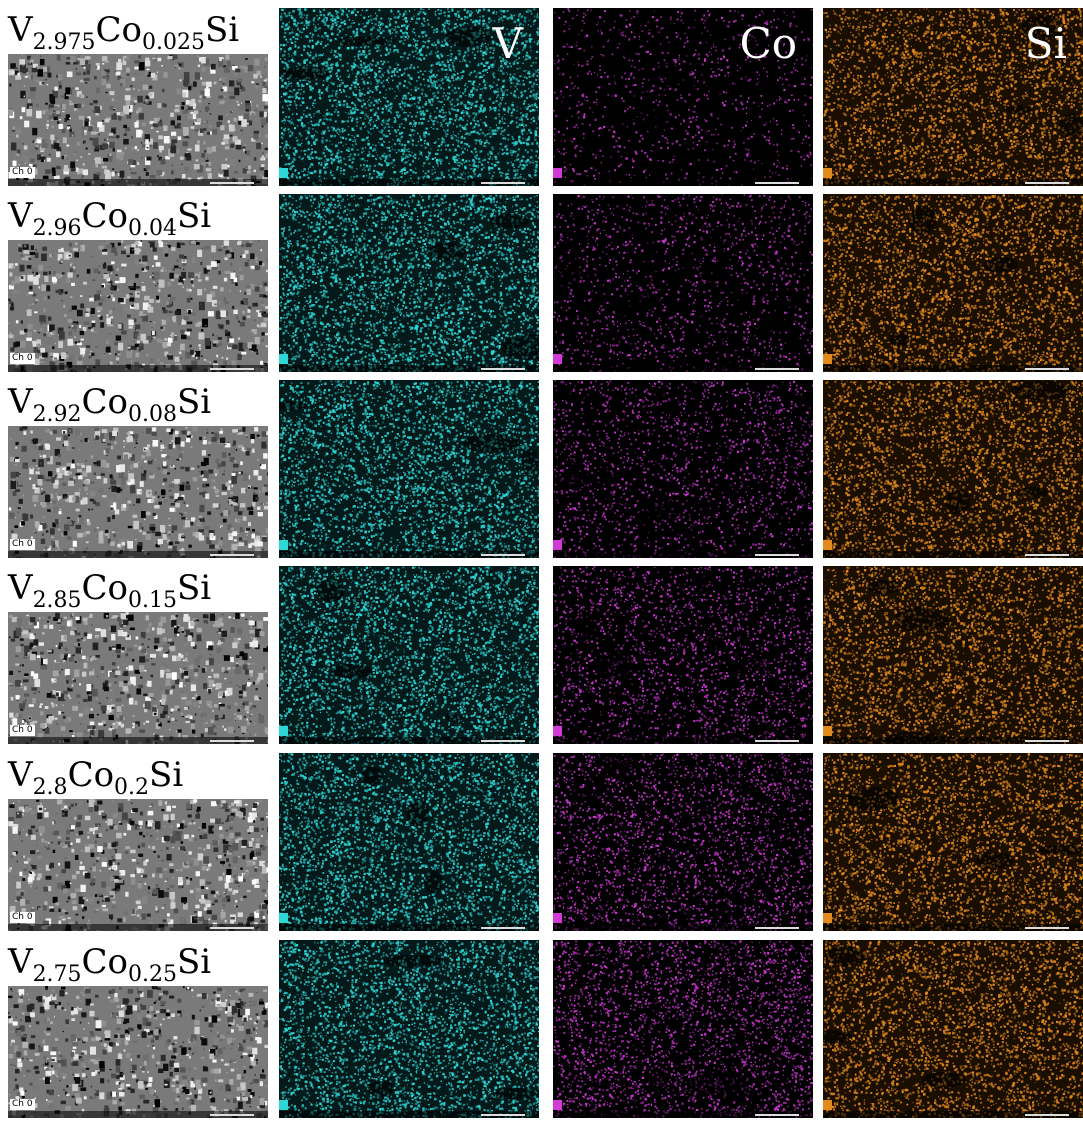 The image size is (1083, 1134). What do you see at coordinates (152, 974) in the screenshot?
I see `subscript-co: 0.25` at bounding box center [152, 974].